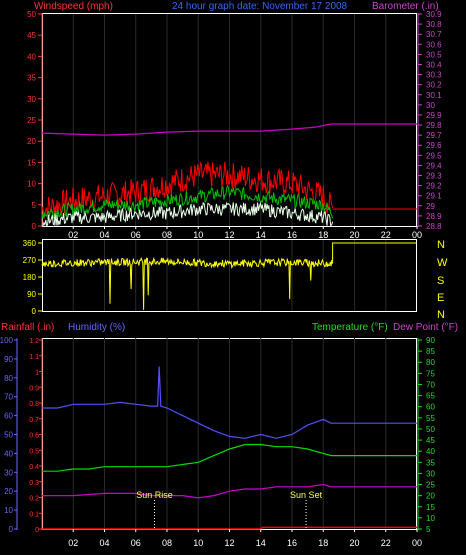  I want to click on temperature-tick-label: 30, so click(430, 473).